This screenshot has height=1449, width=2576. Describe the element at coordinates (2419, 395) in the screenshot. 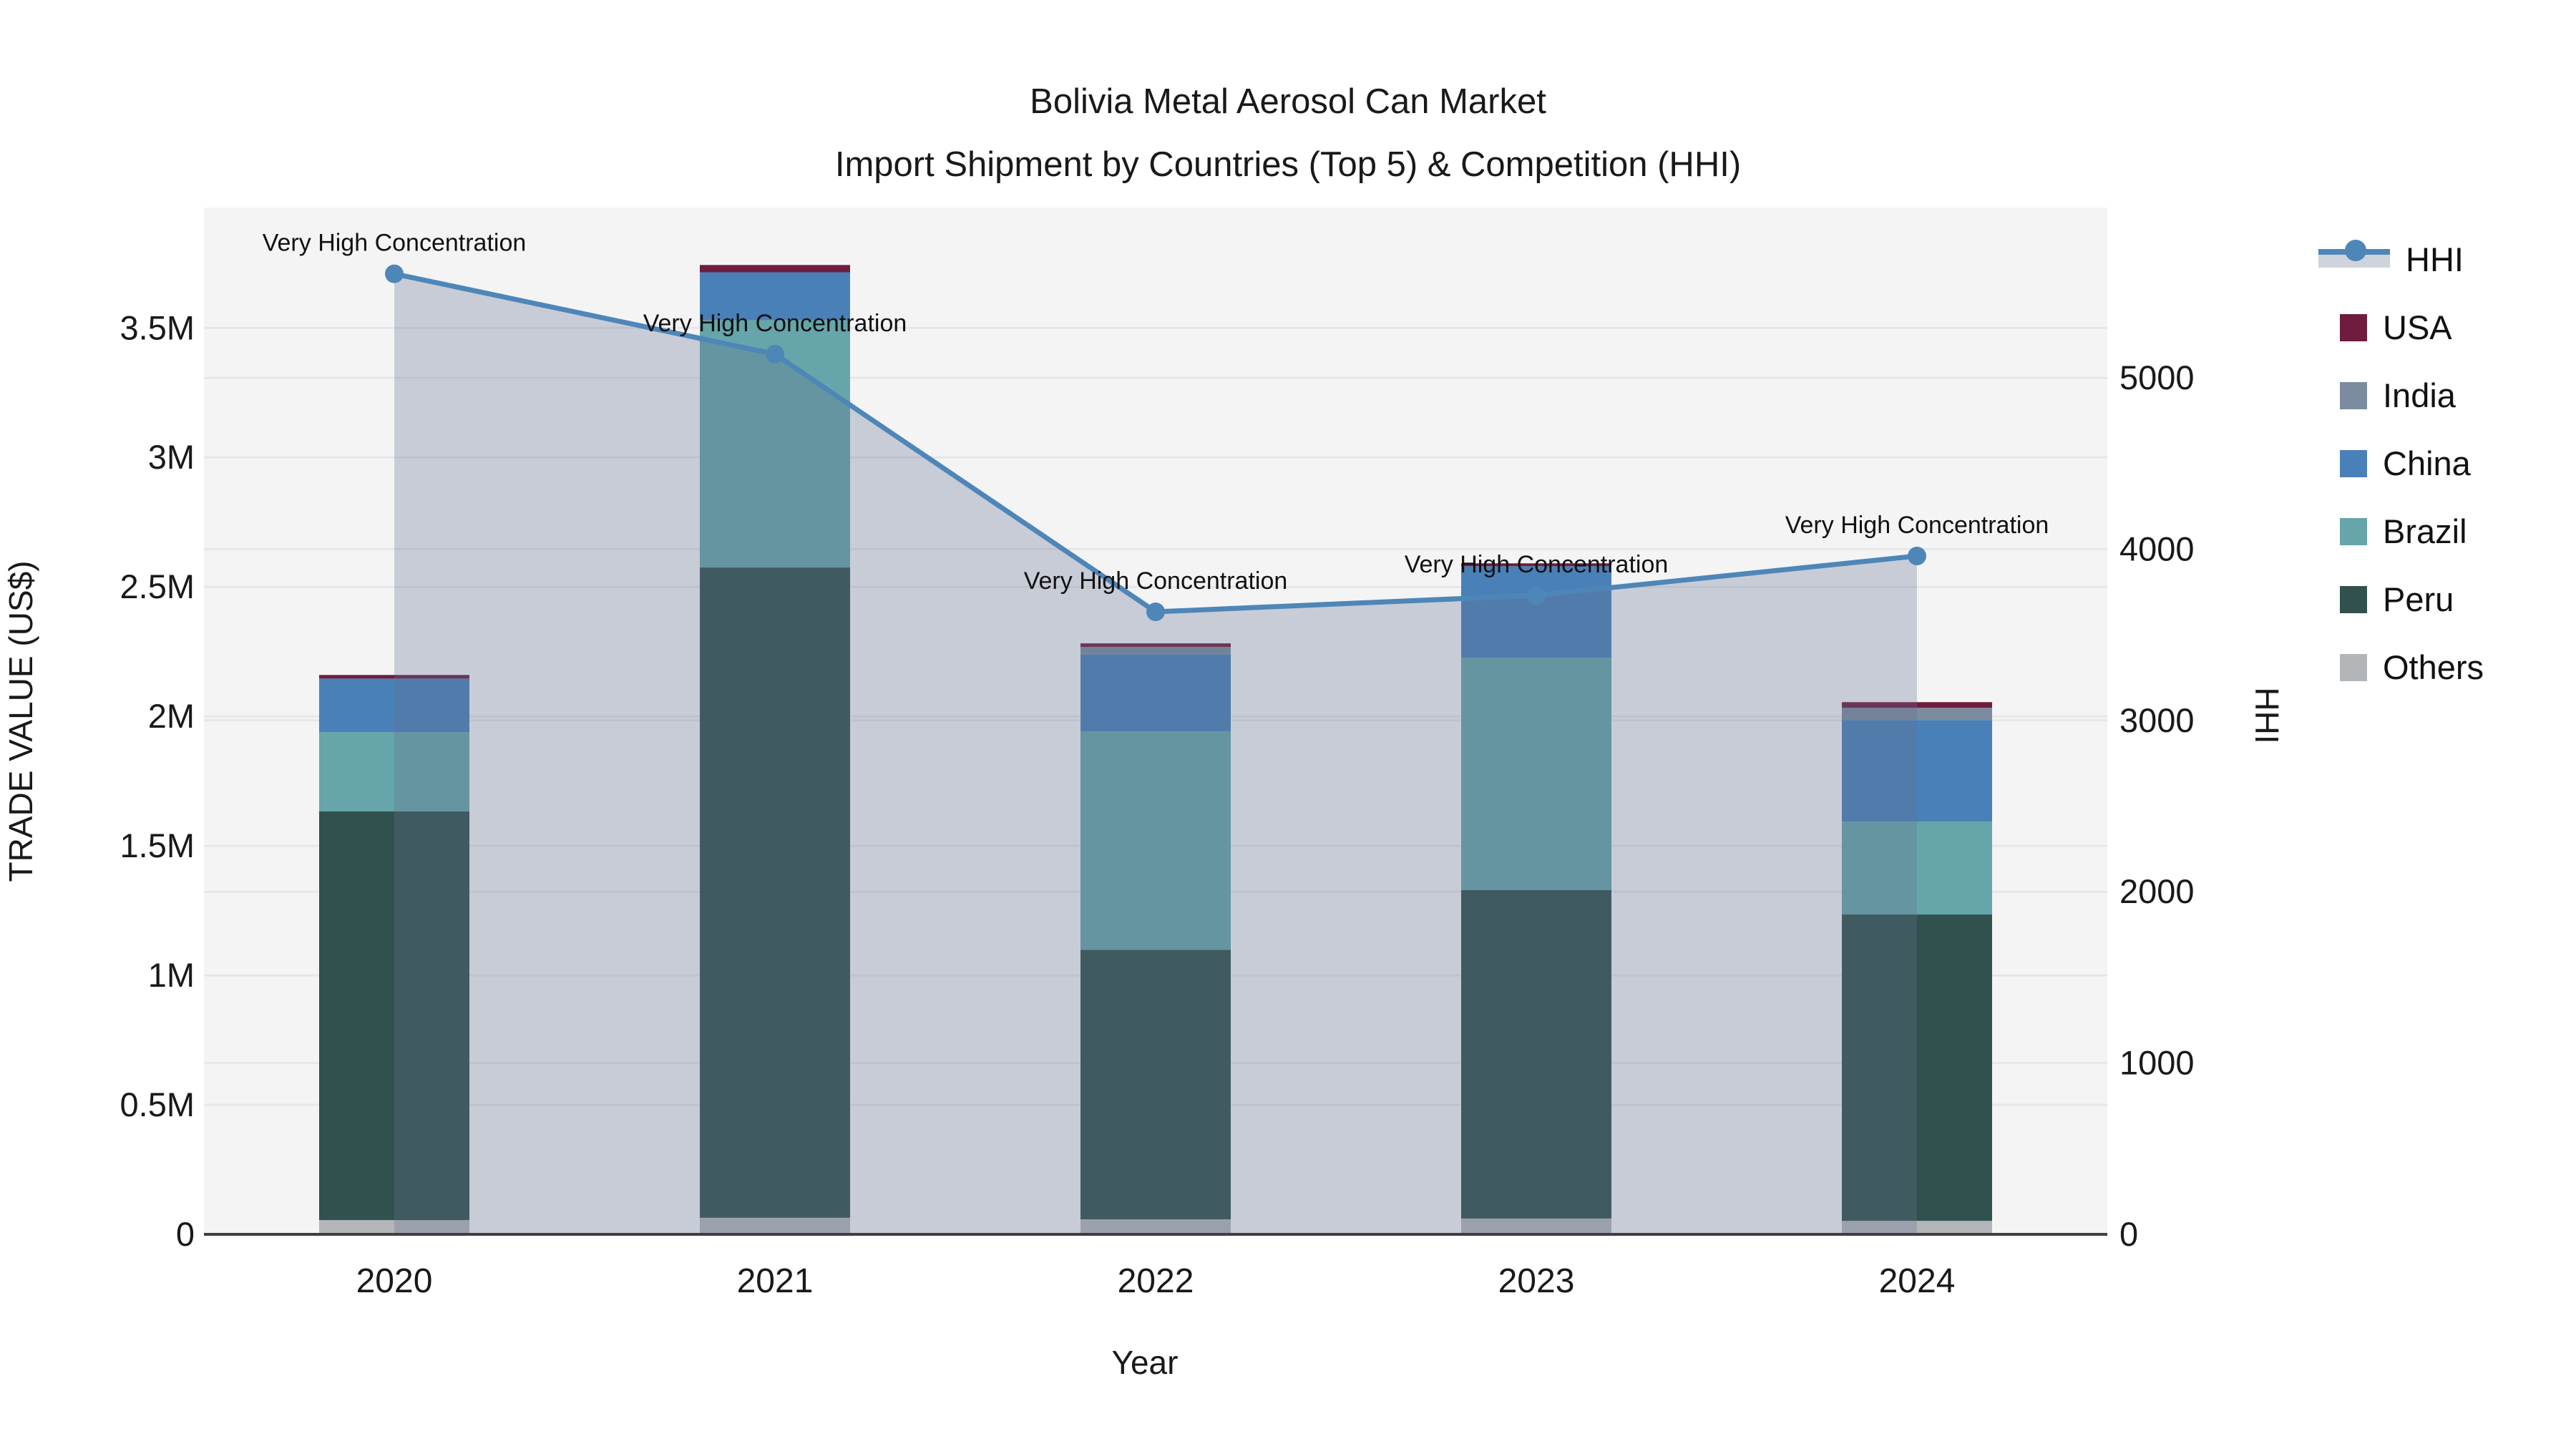

I see `legend-label-india: India` at that location.